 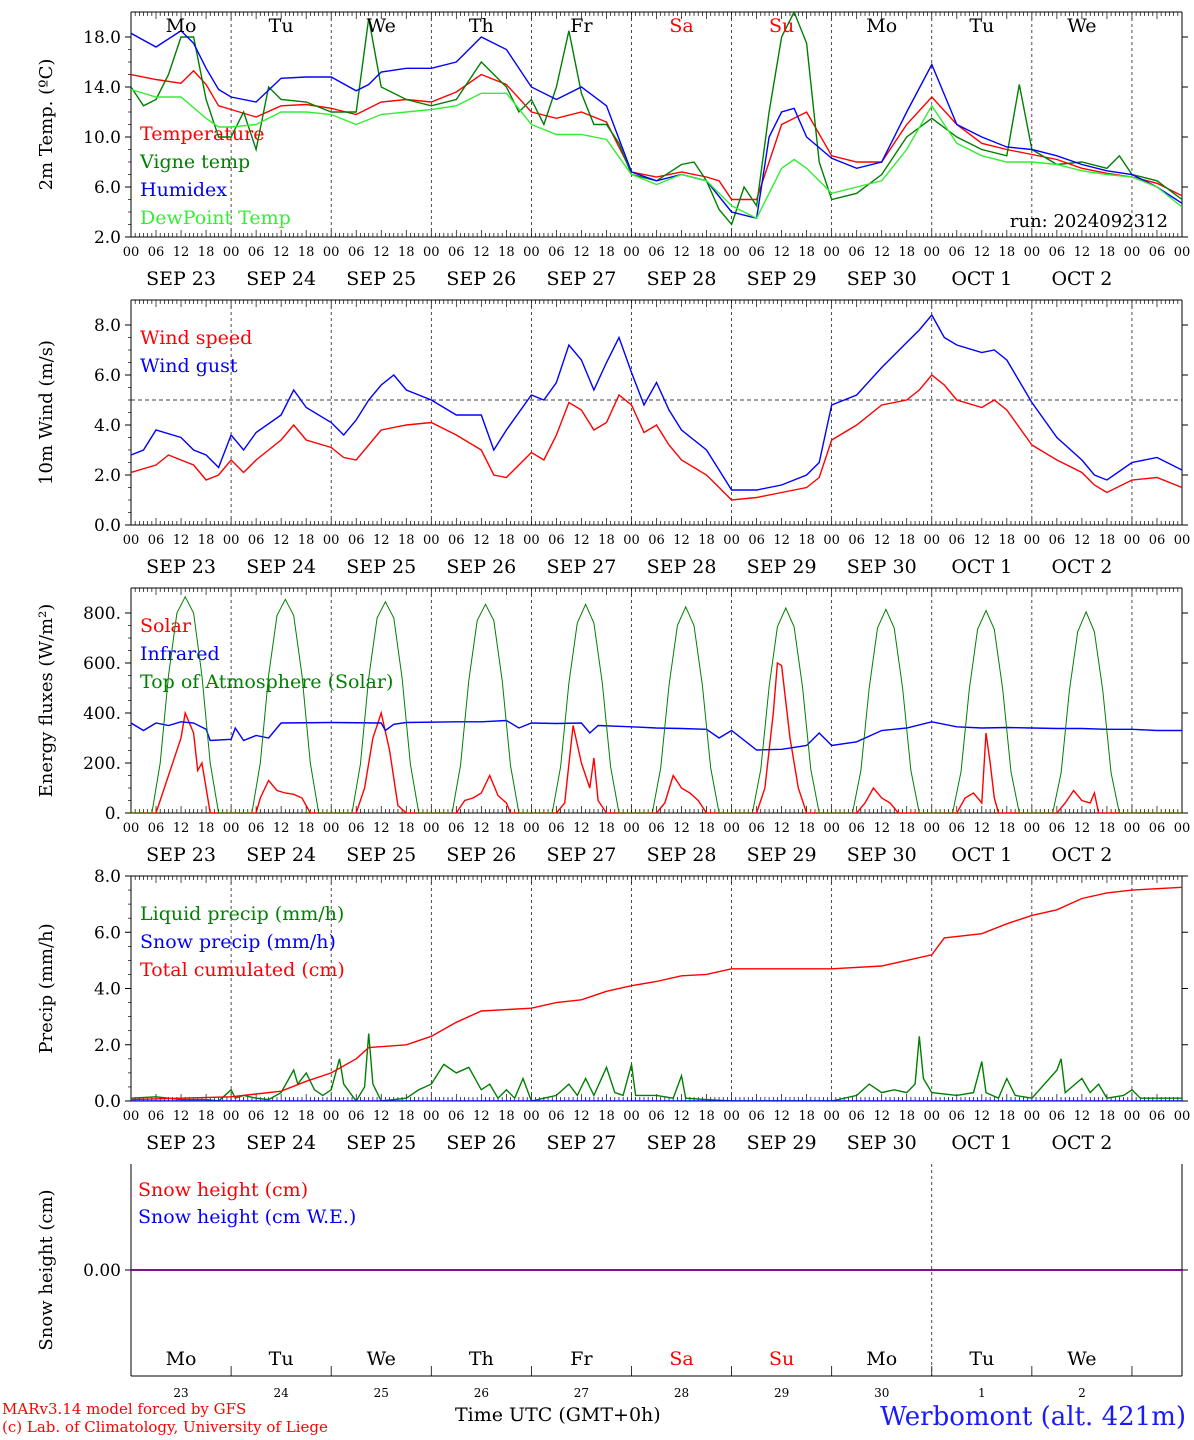 I want to click on weekday-label-bottom: Fr, so click(x=581, y=1359).